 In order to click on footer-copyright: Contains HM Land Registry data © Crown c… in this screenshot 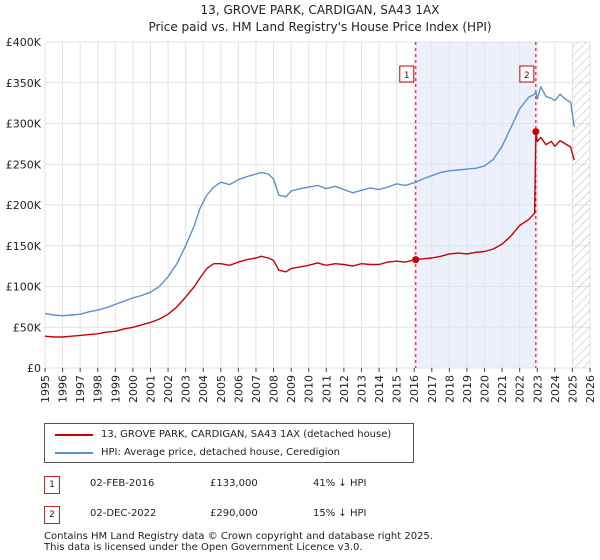, I will do `click(238, 536)`.